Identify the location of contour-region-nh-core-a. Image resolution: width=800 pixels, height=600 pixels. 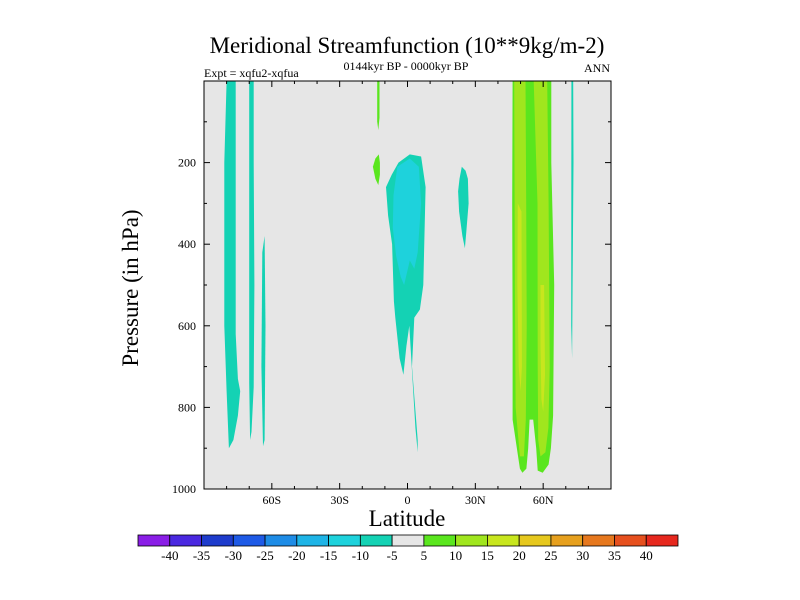
(519, 297).